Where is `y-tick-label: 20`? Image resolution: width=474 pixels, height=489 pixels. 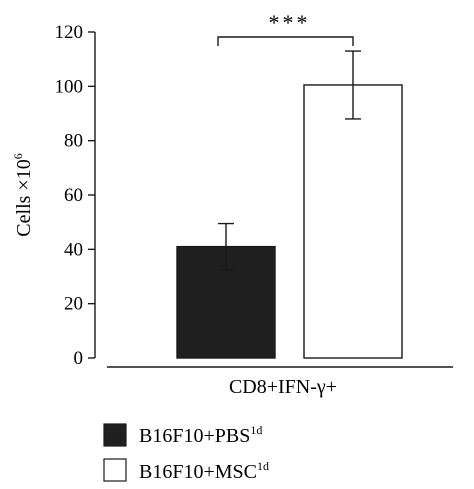
y-tick-label: 20 is located at coordinates (73, 304).